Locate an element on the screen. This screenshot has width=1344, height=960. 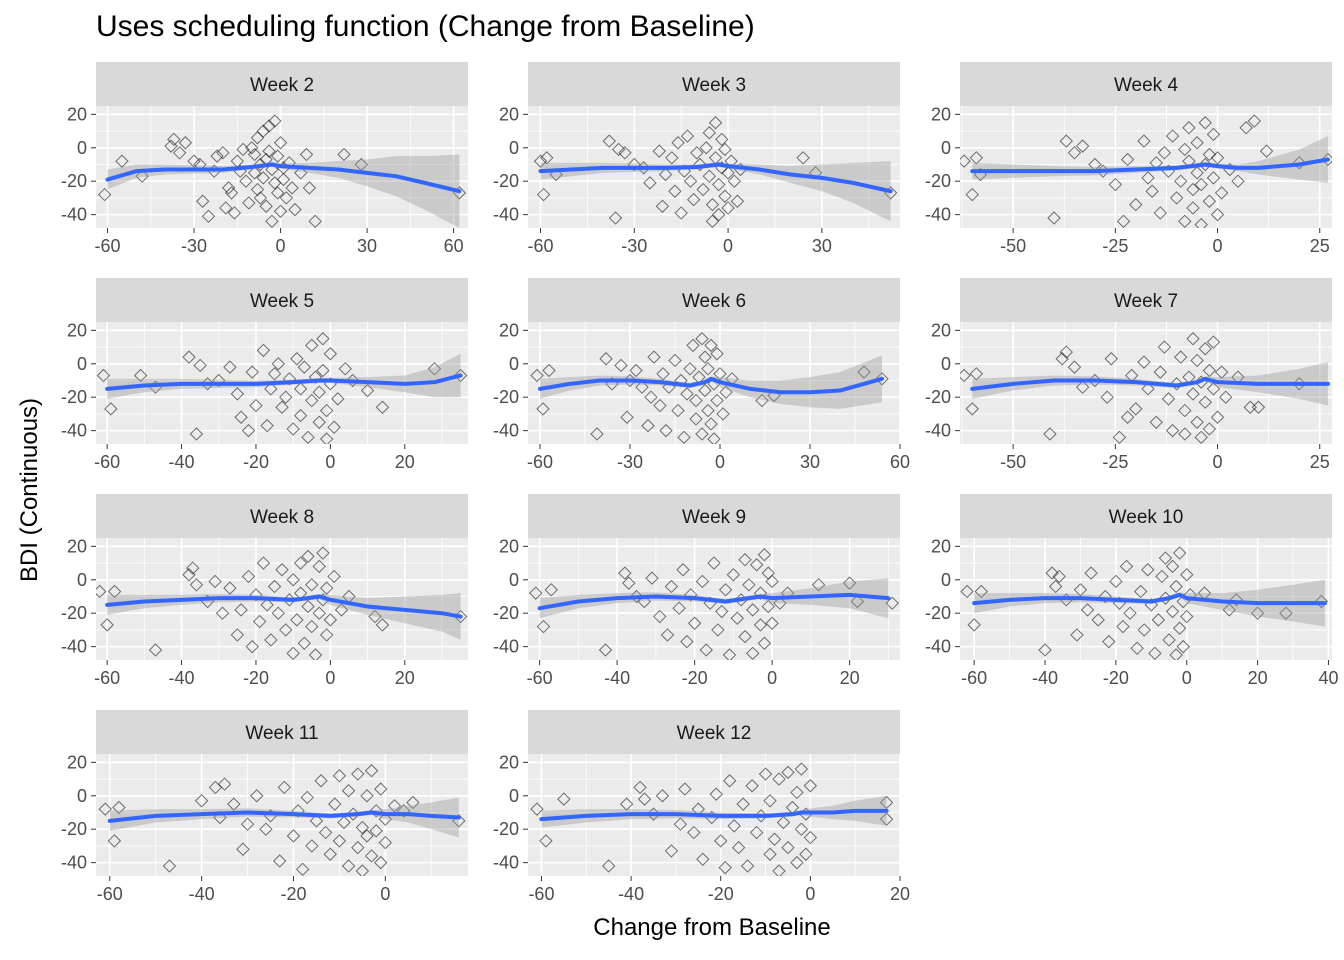
x-tick-label: 60 is located at coordinates (454, 246).